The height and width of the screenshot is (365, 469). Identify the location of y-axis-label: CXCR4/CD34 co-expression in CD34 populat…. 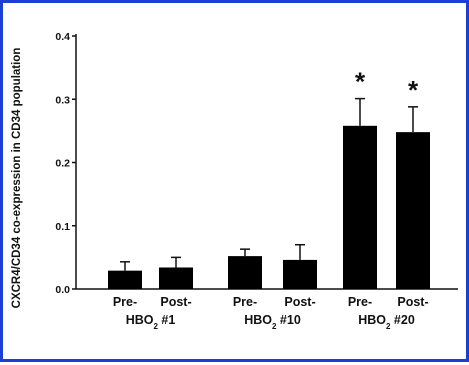
(17, 178).